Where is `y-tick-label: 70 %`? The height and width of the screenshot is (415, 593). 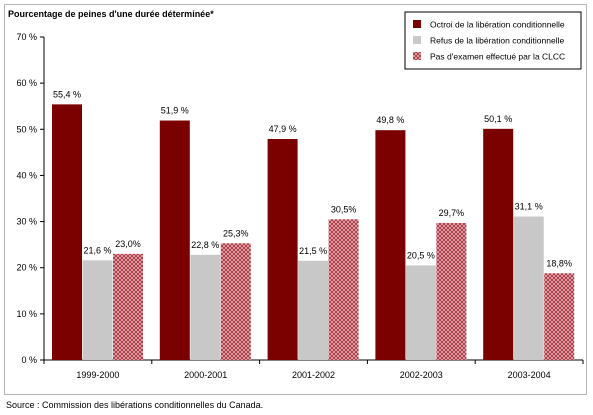
y-tick-label: 70 % is located at coordinates (26, 37).